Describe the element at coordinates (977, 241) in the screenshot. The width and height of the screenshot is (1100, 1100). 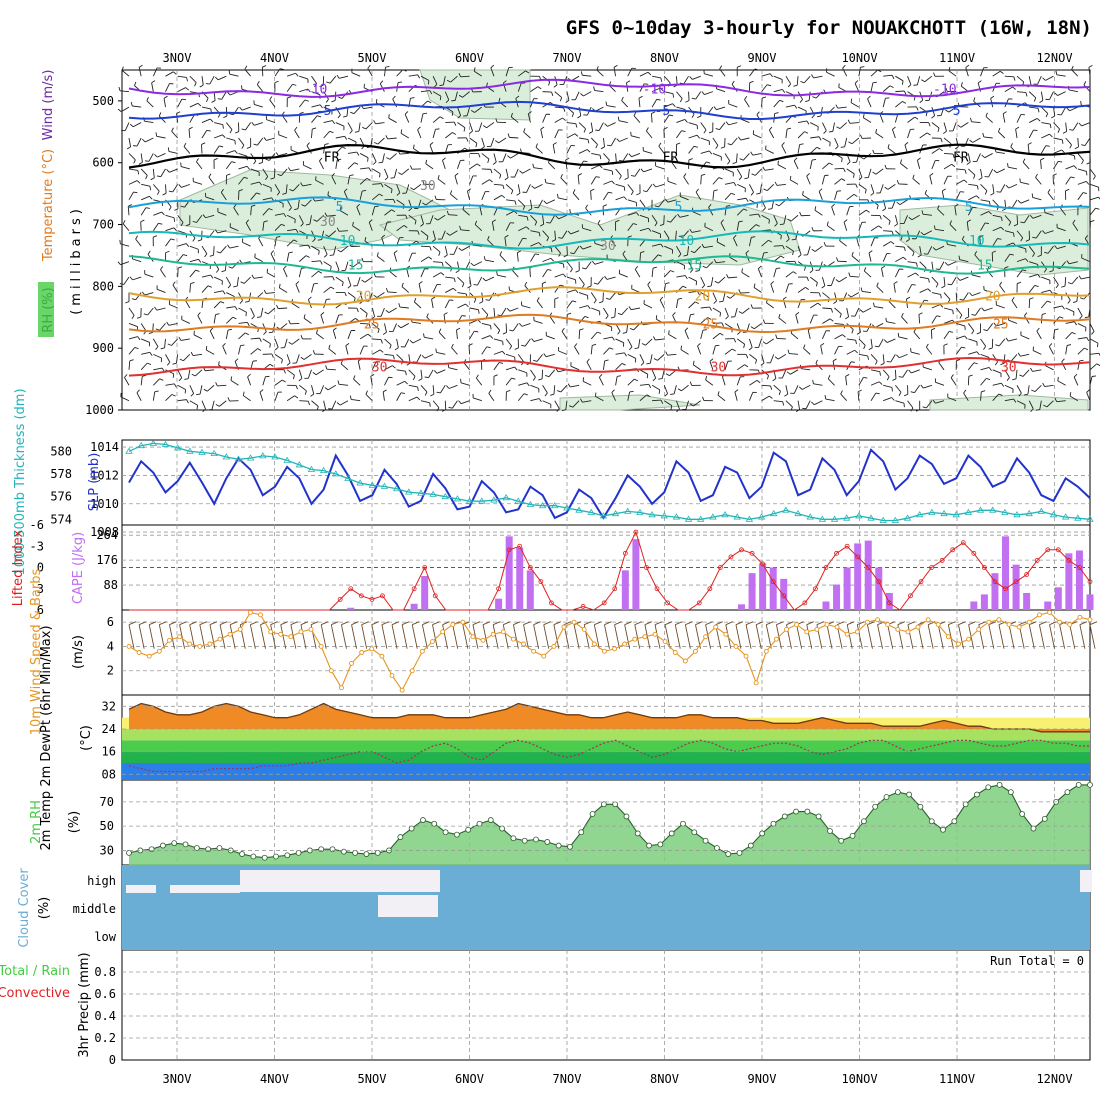
I see `contour-label: 10` at that location.